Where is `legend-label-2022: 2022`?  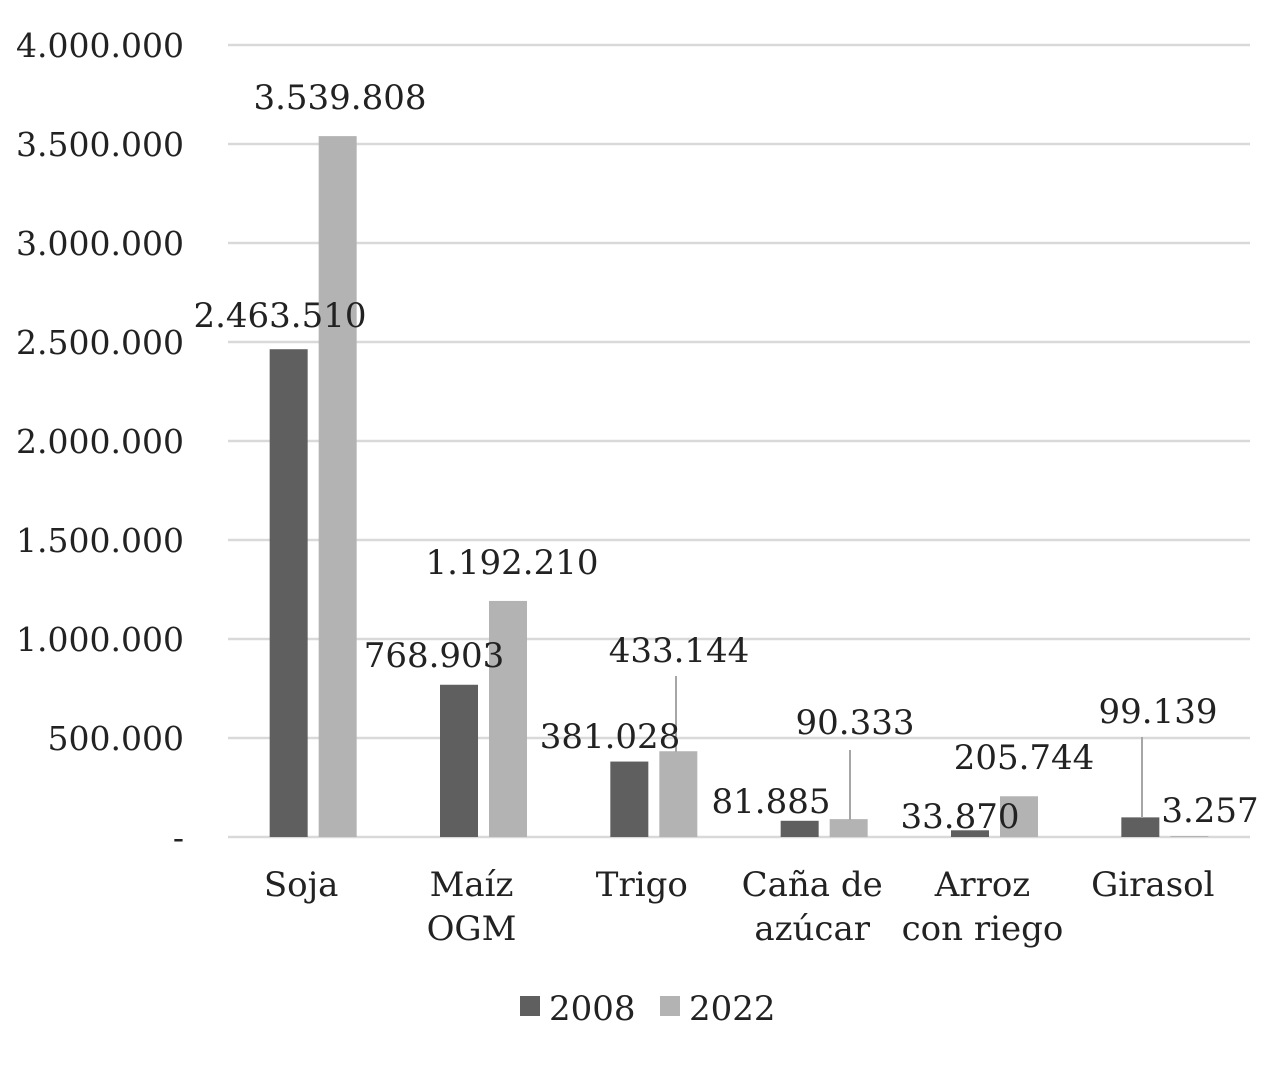
legend-label-2022: 2022 is located at coordinates (732, 1009).